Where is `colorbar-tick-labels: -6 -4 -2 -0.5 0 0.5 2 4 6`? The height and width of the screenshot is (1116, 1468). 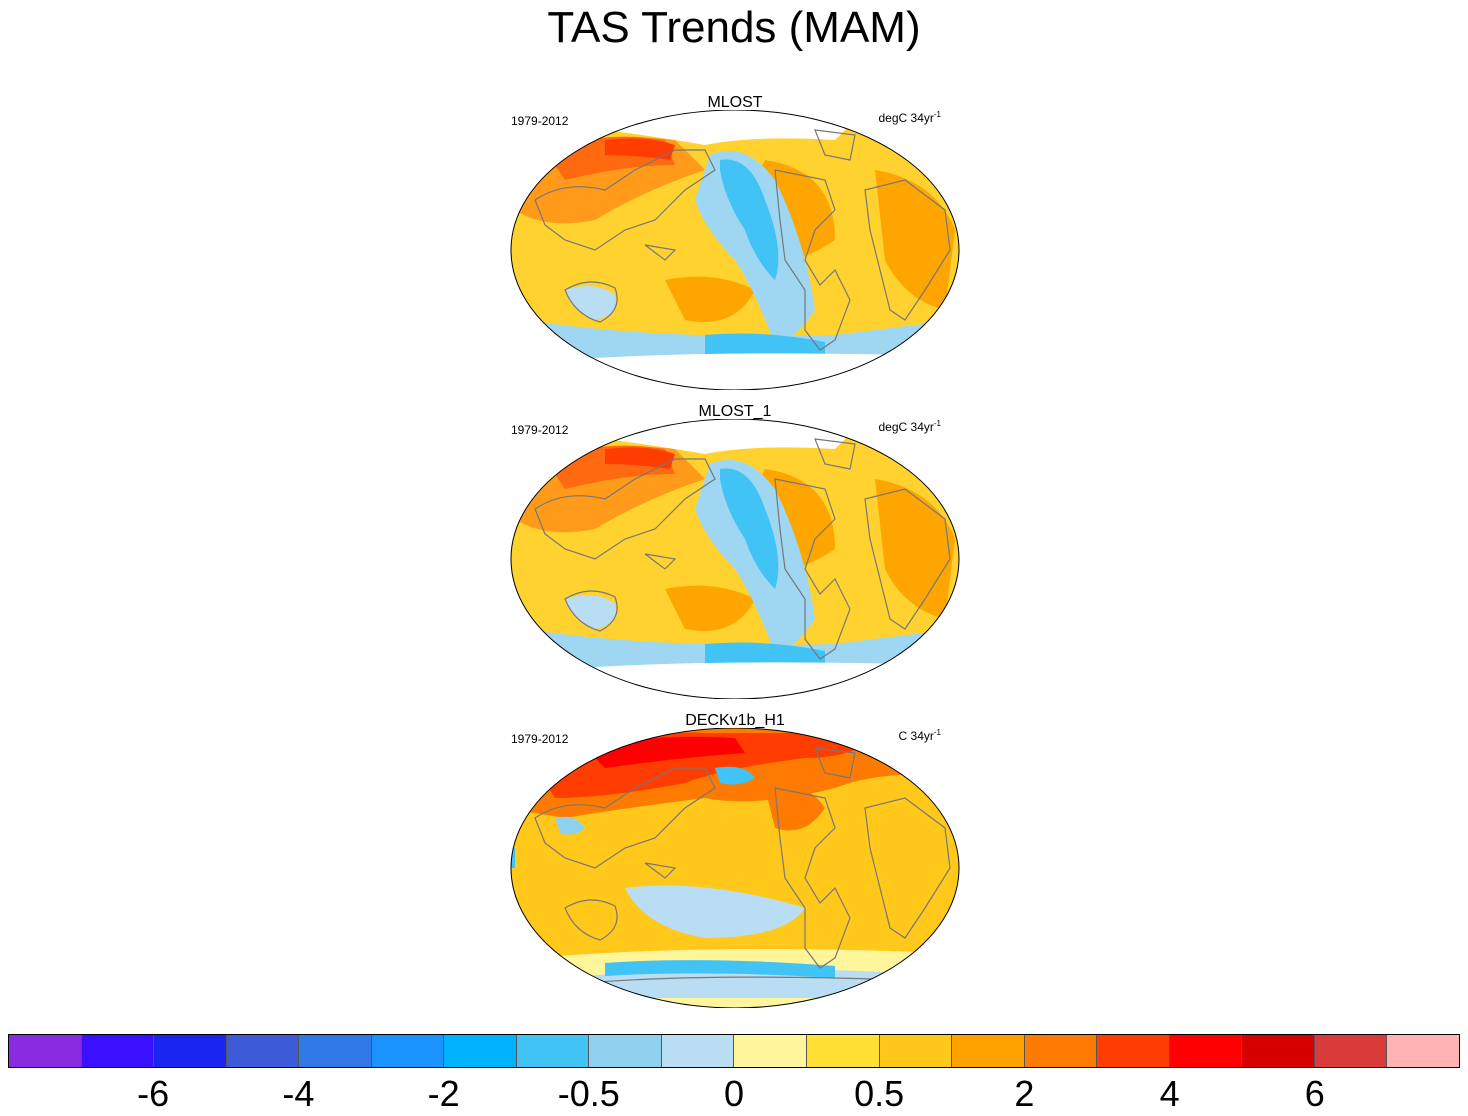 colorbar-tick-labels: -6 -4 -2 -0.5 0 0.5 2 4 6 is located at coordinates (734, 1094).